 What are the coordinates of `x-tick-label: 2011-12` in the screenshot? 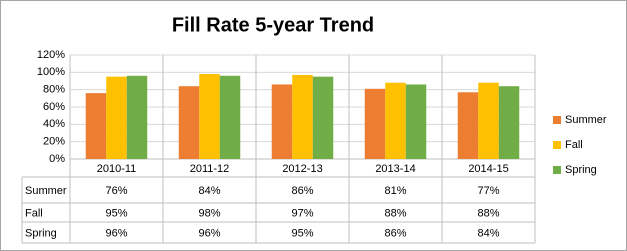 It's located at (210, 169).